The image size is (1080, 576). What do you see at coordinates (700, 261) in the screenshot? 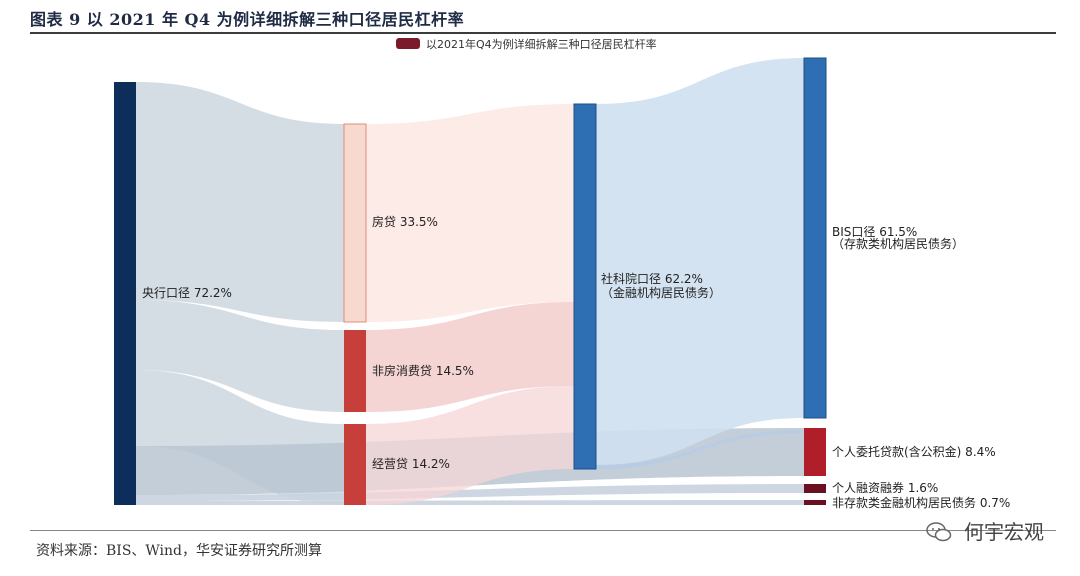
I see `link-cass-bis` at bounding box center [700, 261].